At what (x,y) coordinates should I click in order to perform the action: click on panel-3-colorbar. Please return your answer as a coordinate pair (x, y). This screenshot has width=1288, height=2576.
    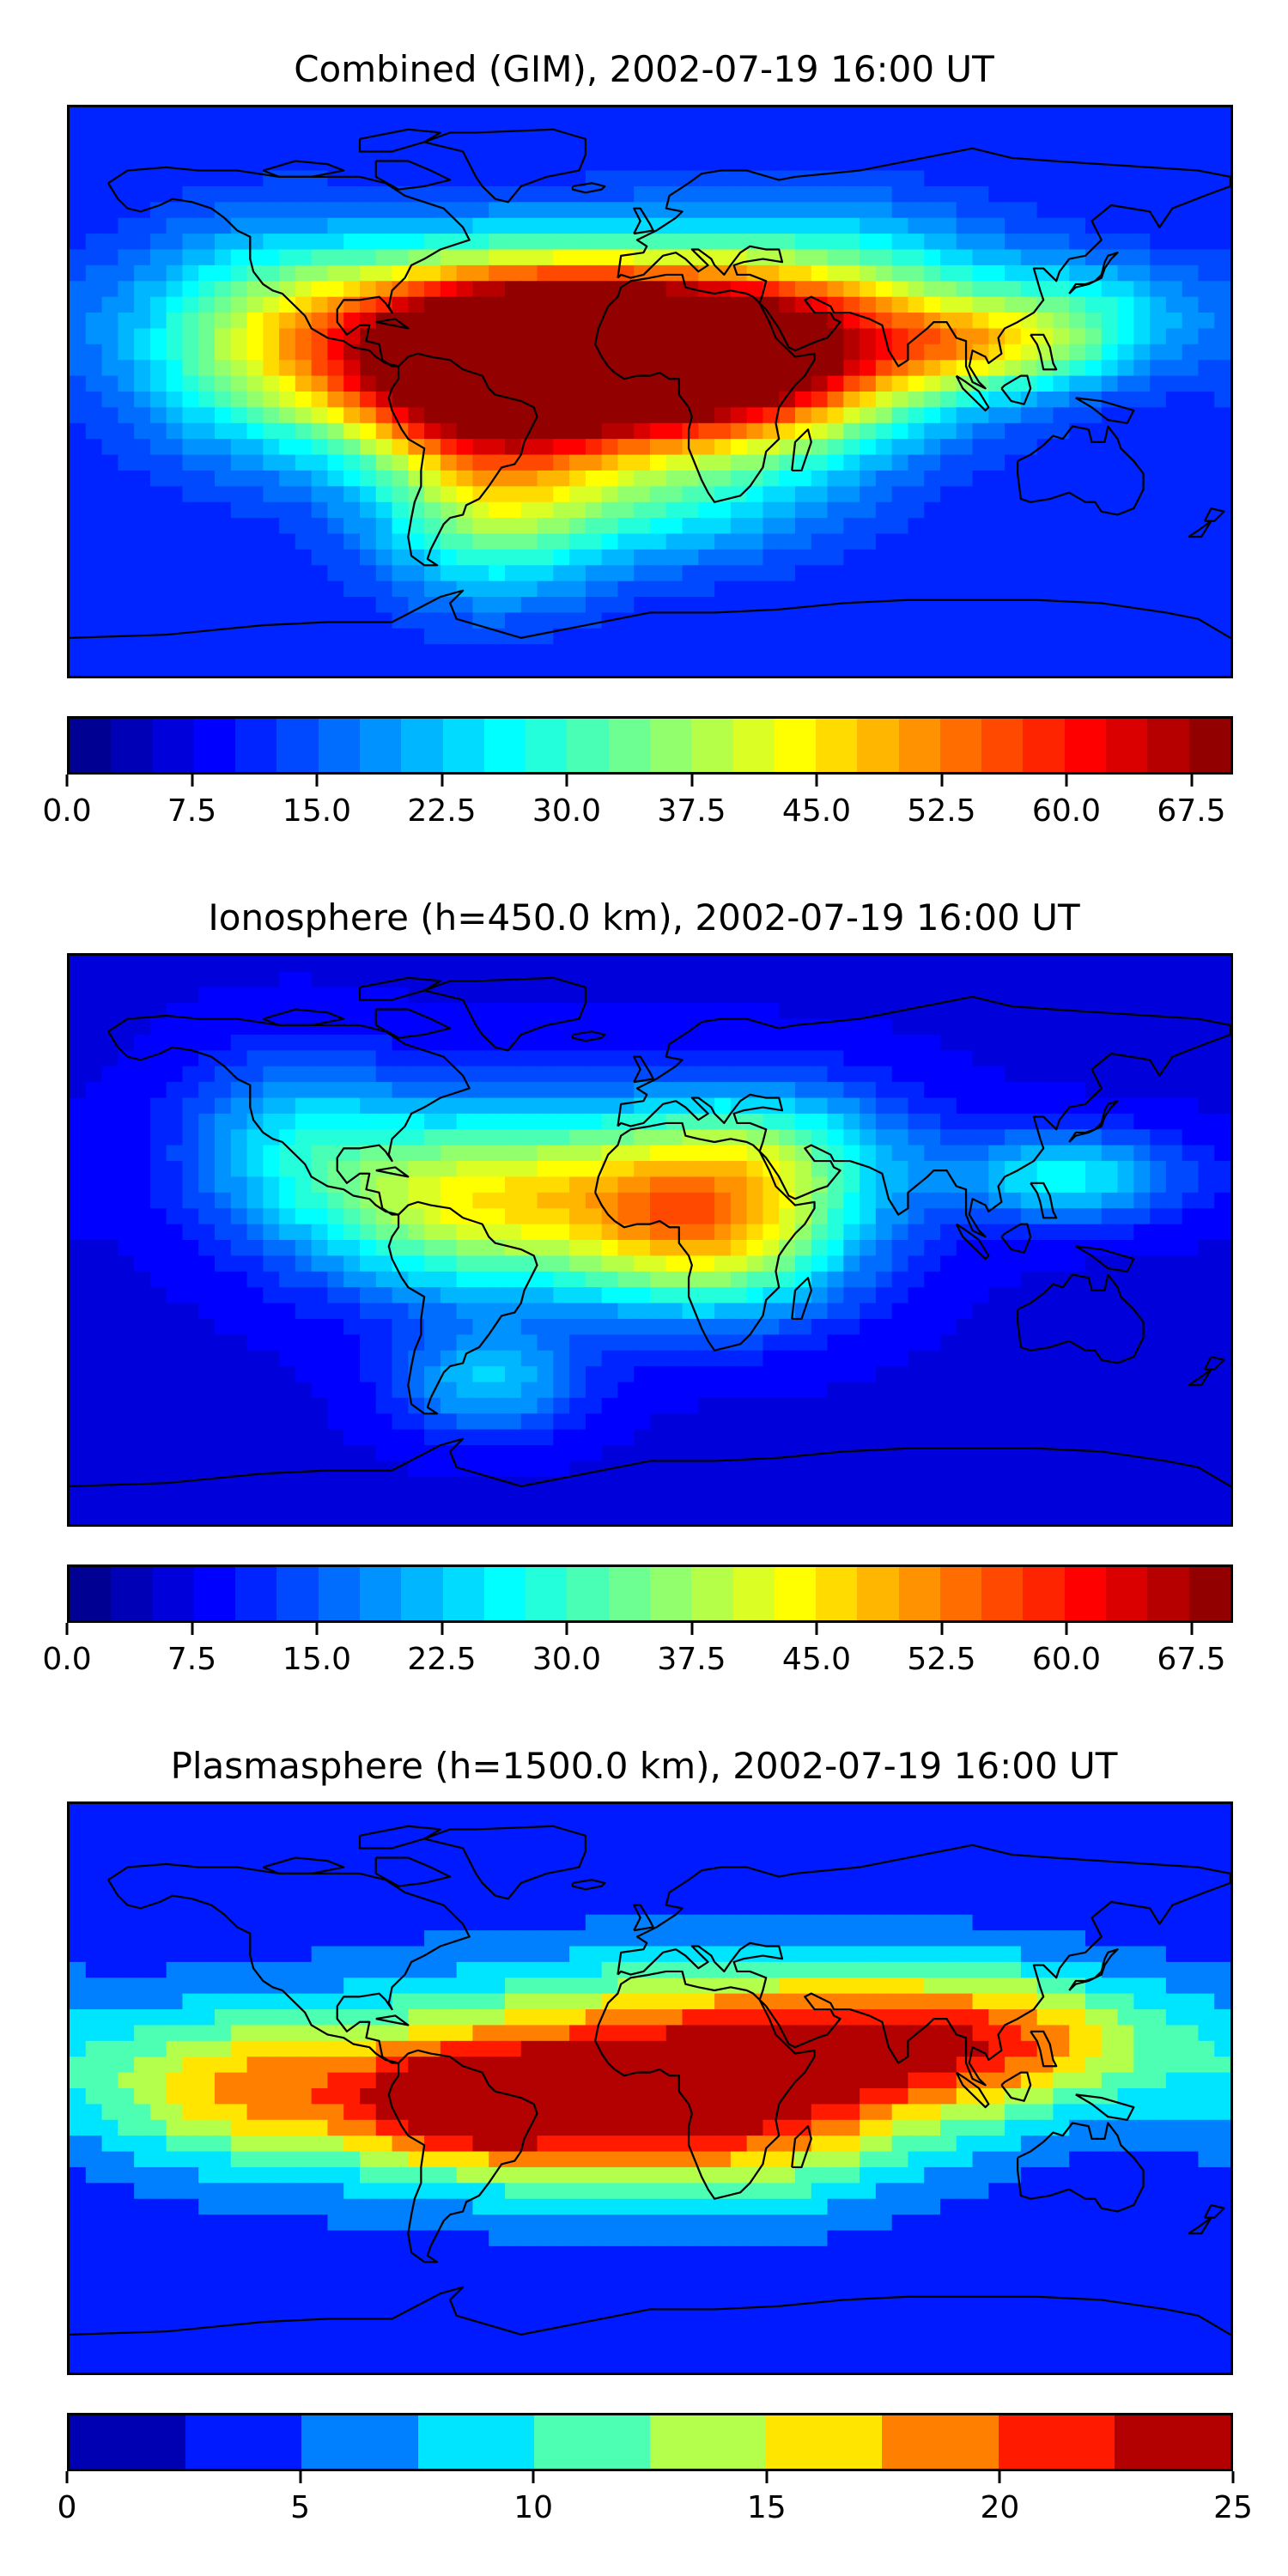
    Looking at the image, I should click on (650, 2442).